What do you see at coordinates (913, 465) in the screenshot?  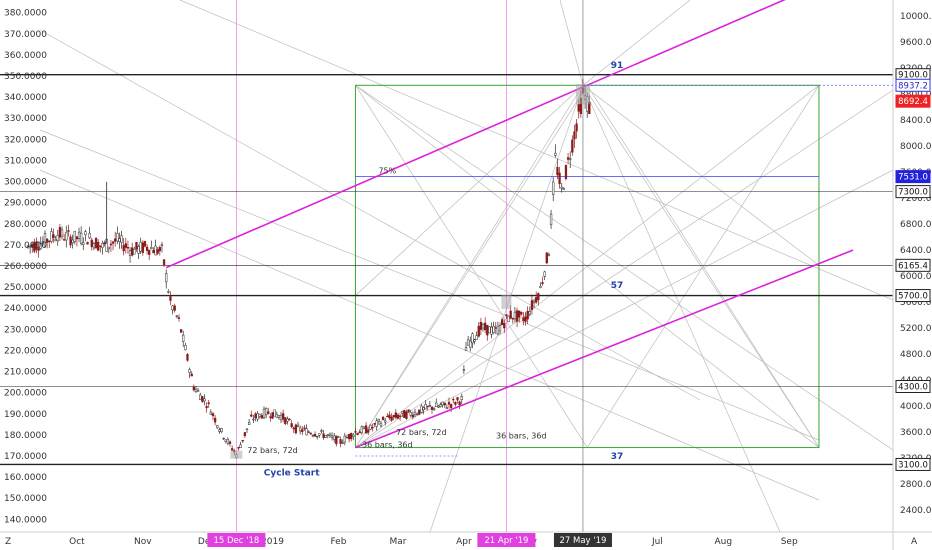 I see `price-level-tag-label: 3100.0` at bounding box center [913, 465].